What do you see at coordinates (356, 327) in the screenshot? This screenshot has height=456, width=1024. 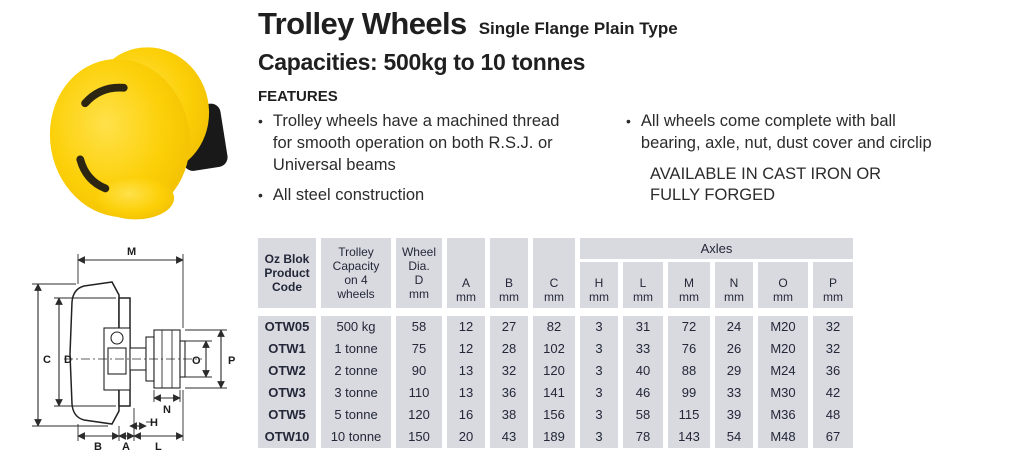 I see `table-cell: 500 kg` at bounding box center [356, 327].